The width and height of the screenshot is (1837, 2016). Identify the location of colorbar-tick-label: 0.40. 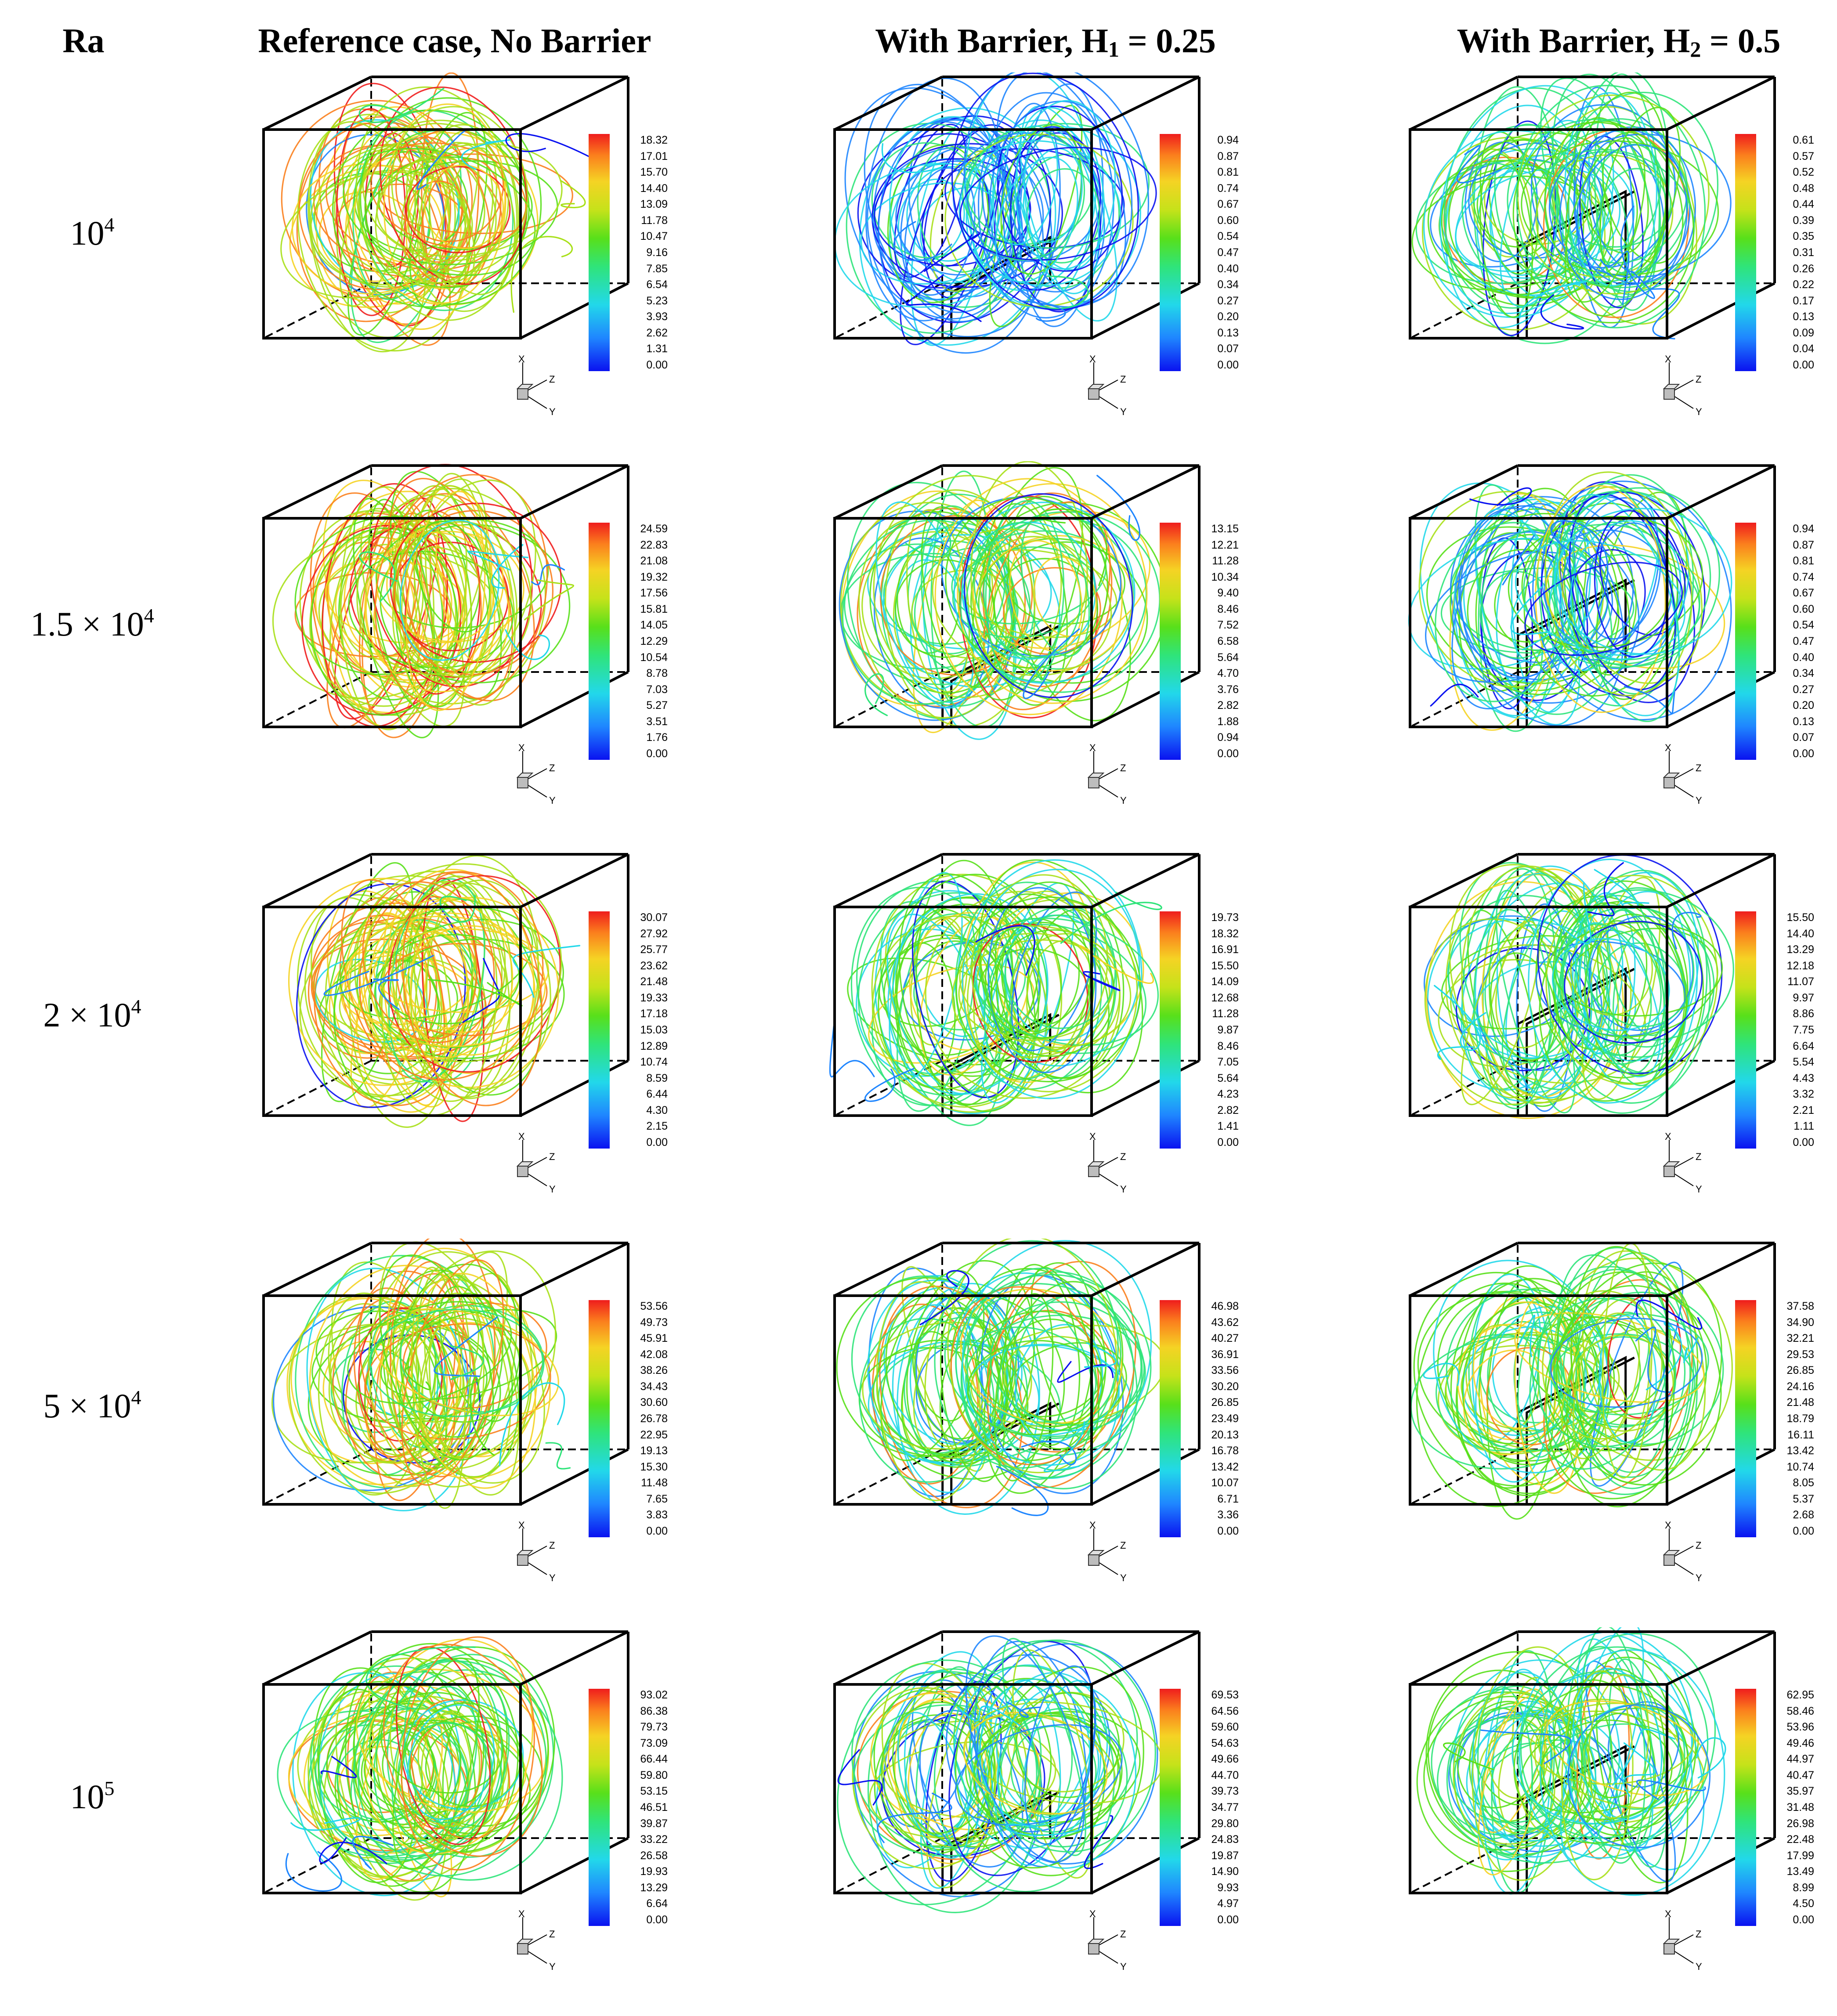
(1803, 658).